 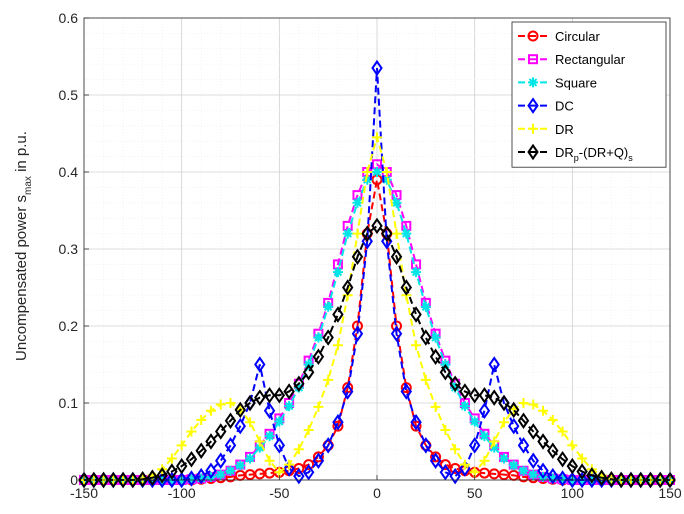 What do you see at coordinates (279, 493) in the screenshot?
I see `x-tick-label: -50` at bounding box center [279, 493].